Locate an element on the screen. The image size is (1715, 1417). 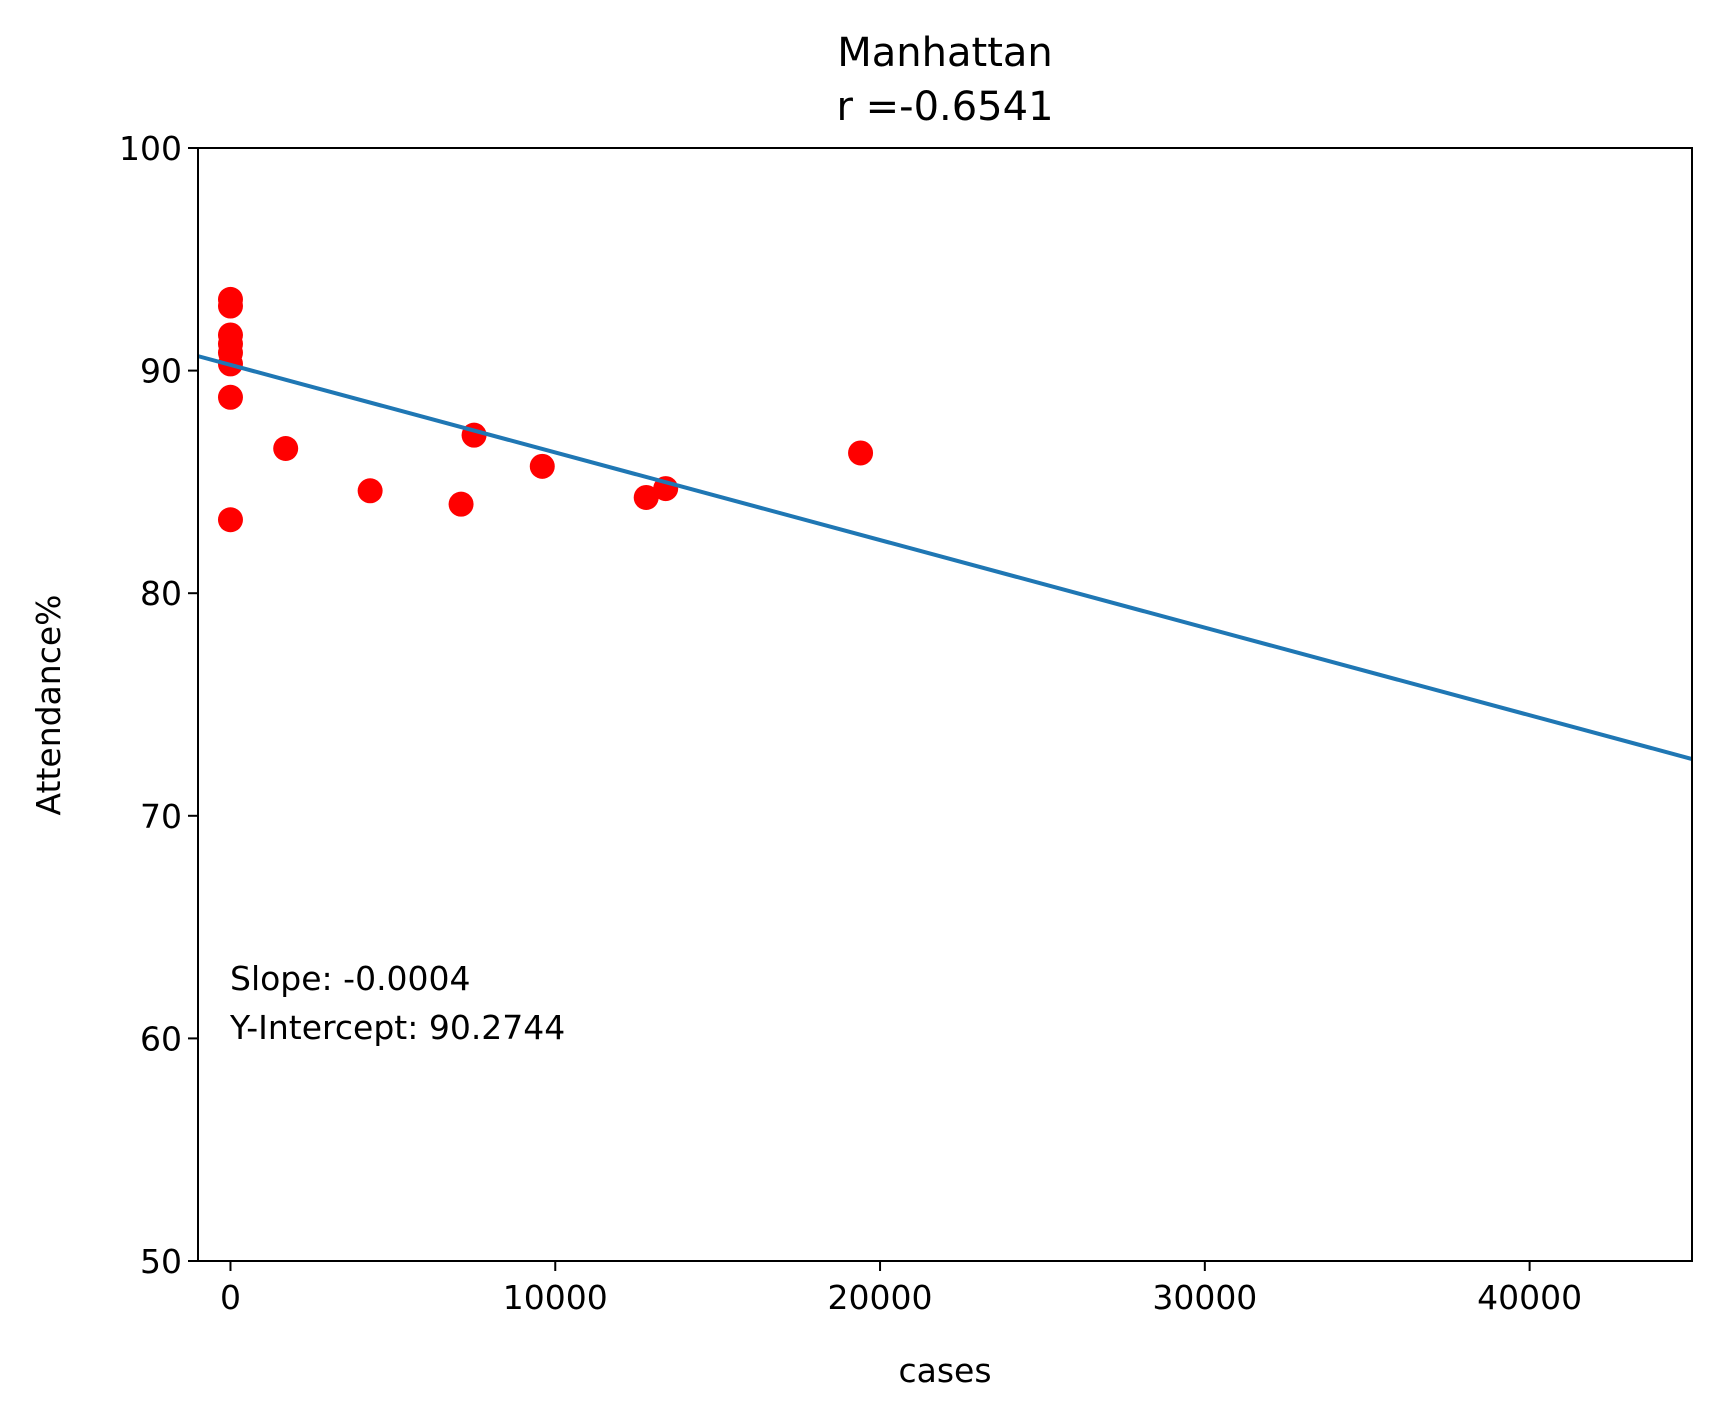
y-tick-label: 100 is located at coordinates (150, 148).